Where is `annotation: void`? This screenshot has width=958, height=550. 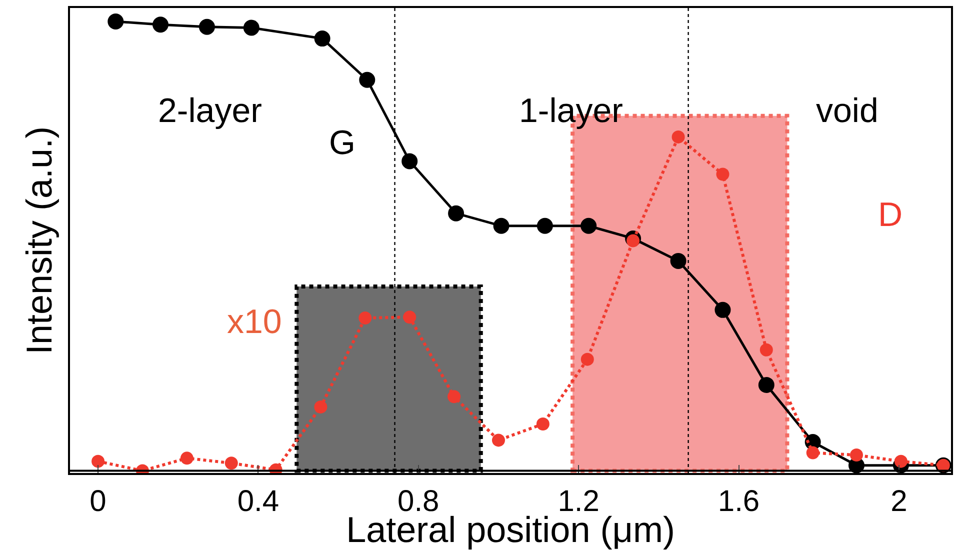 annotation: void is located at coordinates (847, 111).